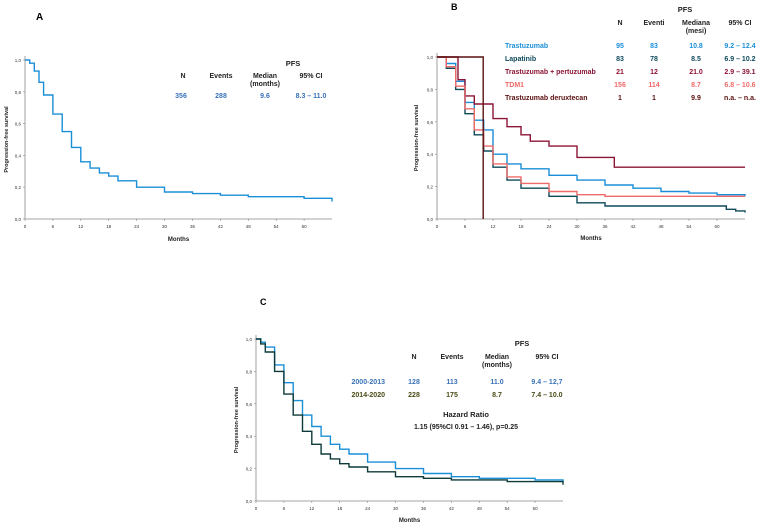 The height and width of the screenshot is (528, 765). Describe the element at coordinates (653, 23) in the screenshot. I see `col-header-eventi: Eventi` at that location.